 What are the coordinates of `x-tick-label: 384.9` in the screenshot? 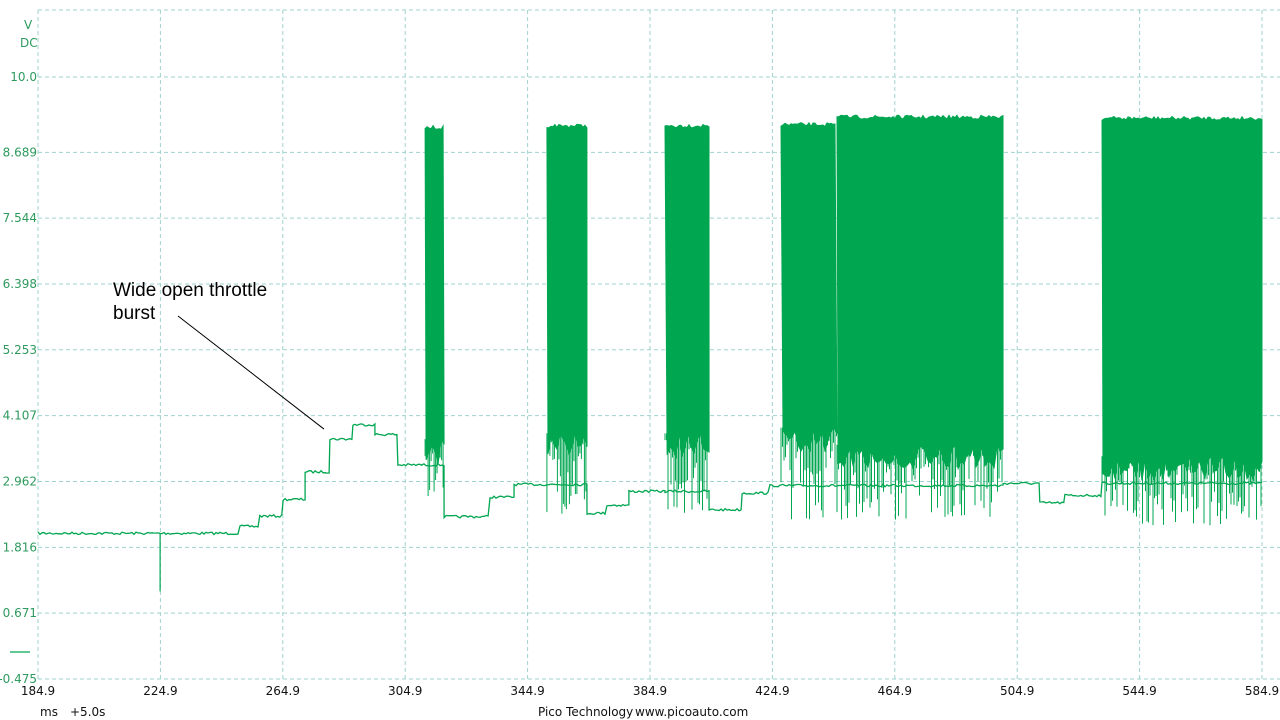 It's located at (650, 691).